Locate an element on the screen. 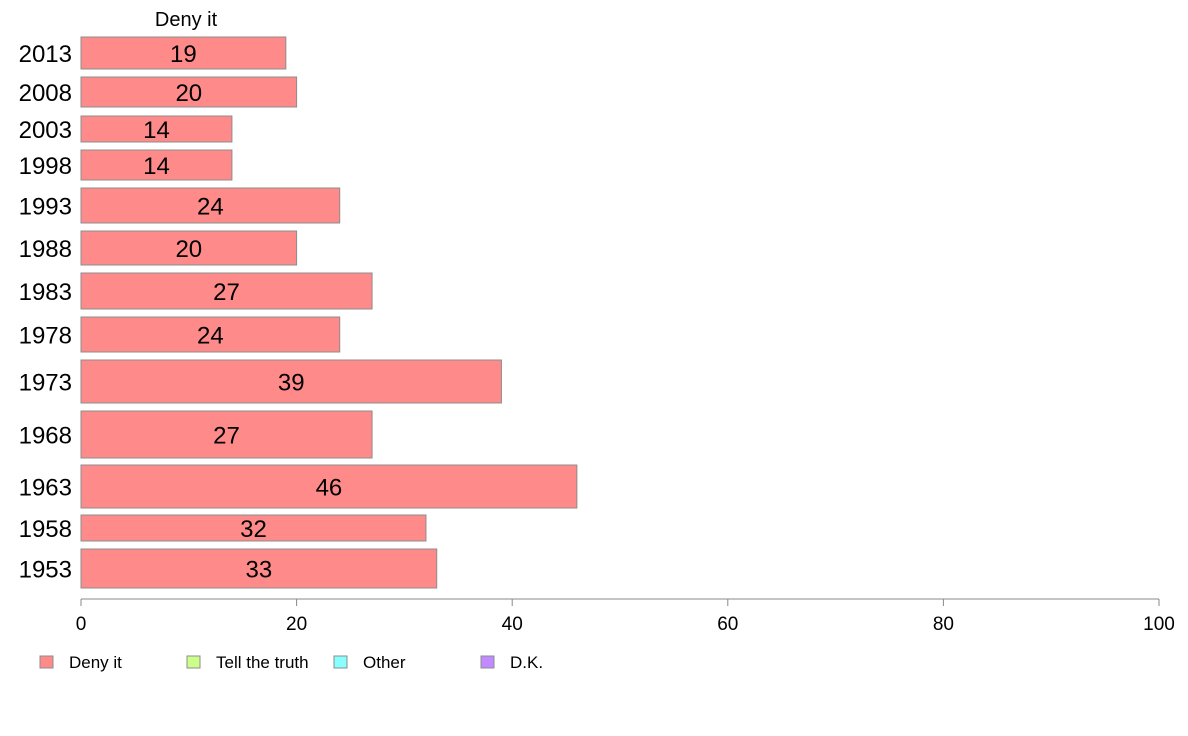  category-label: 1998 is located at coordinates (45, 166).